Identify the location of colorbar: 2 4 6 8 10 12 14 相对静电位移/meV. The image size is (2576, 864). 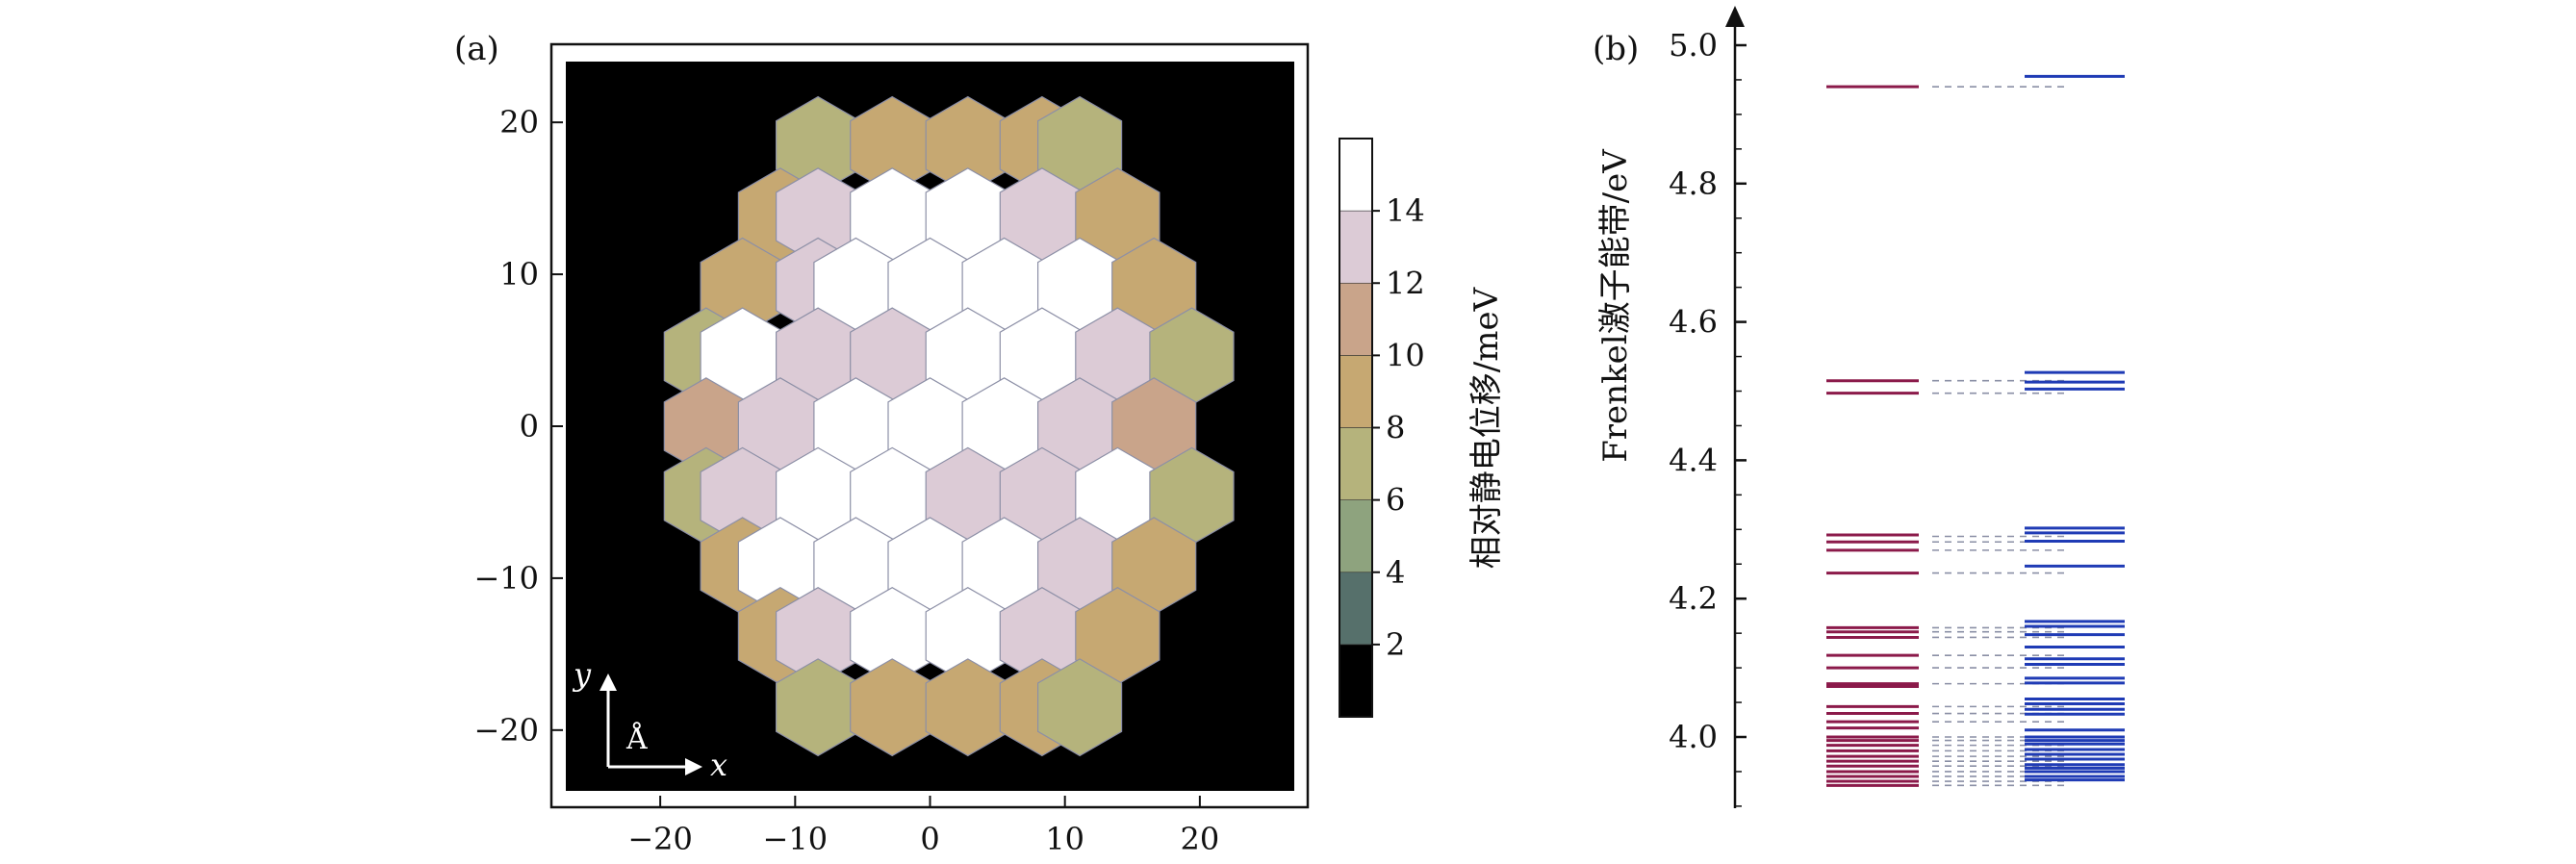
(1422, 428).